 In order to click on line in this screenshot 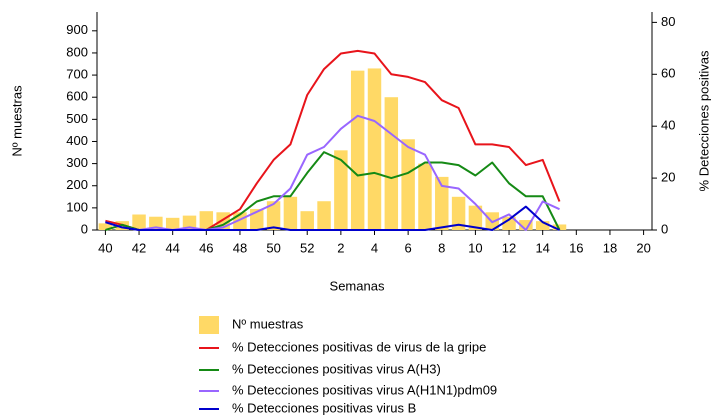, I will do `click(332, 218)`.